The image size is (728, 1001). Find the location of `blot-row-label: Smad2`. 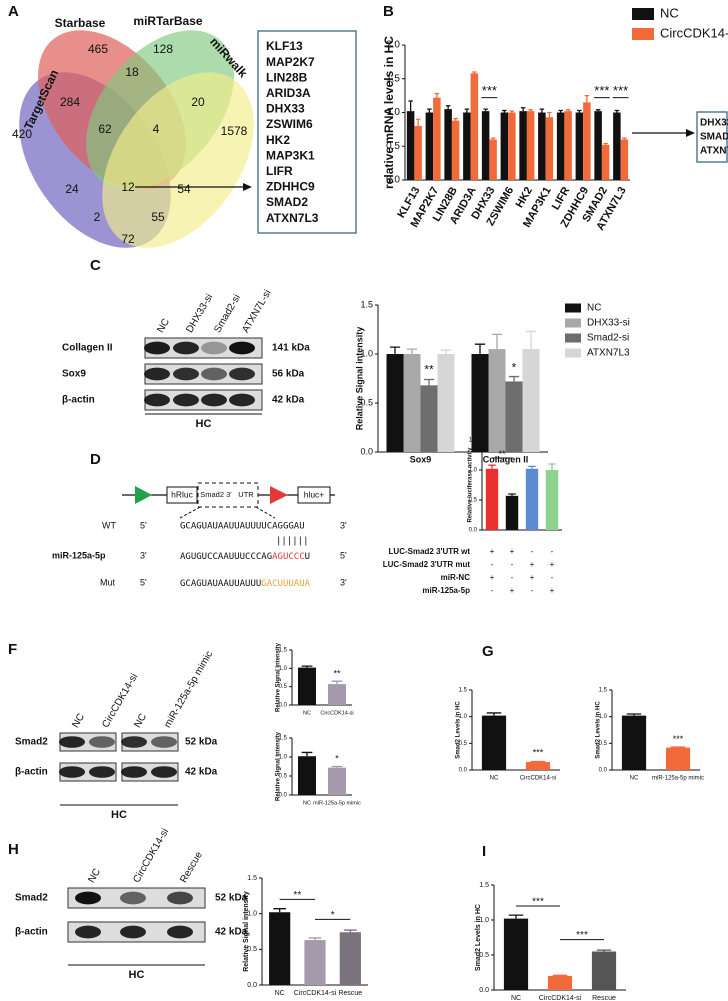

blot-row-label: Smad2 is located at coordinates (31, 742).